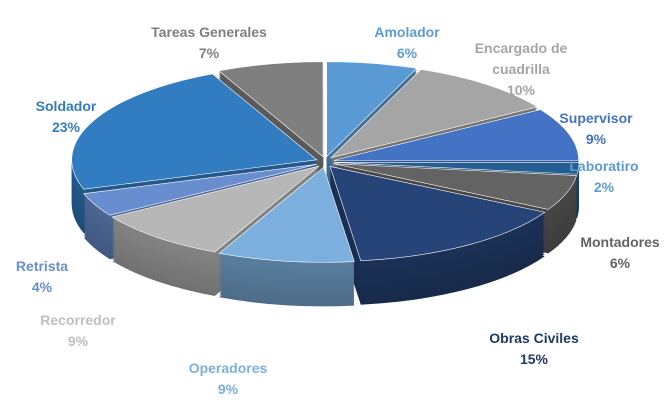 This screenshot has height=415, width=671. I want to click on data-label: Laboratiro 2%, so click(603, 177).